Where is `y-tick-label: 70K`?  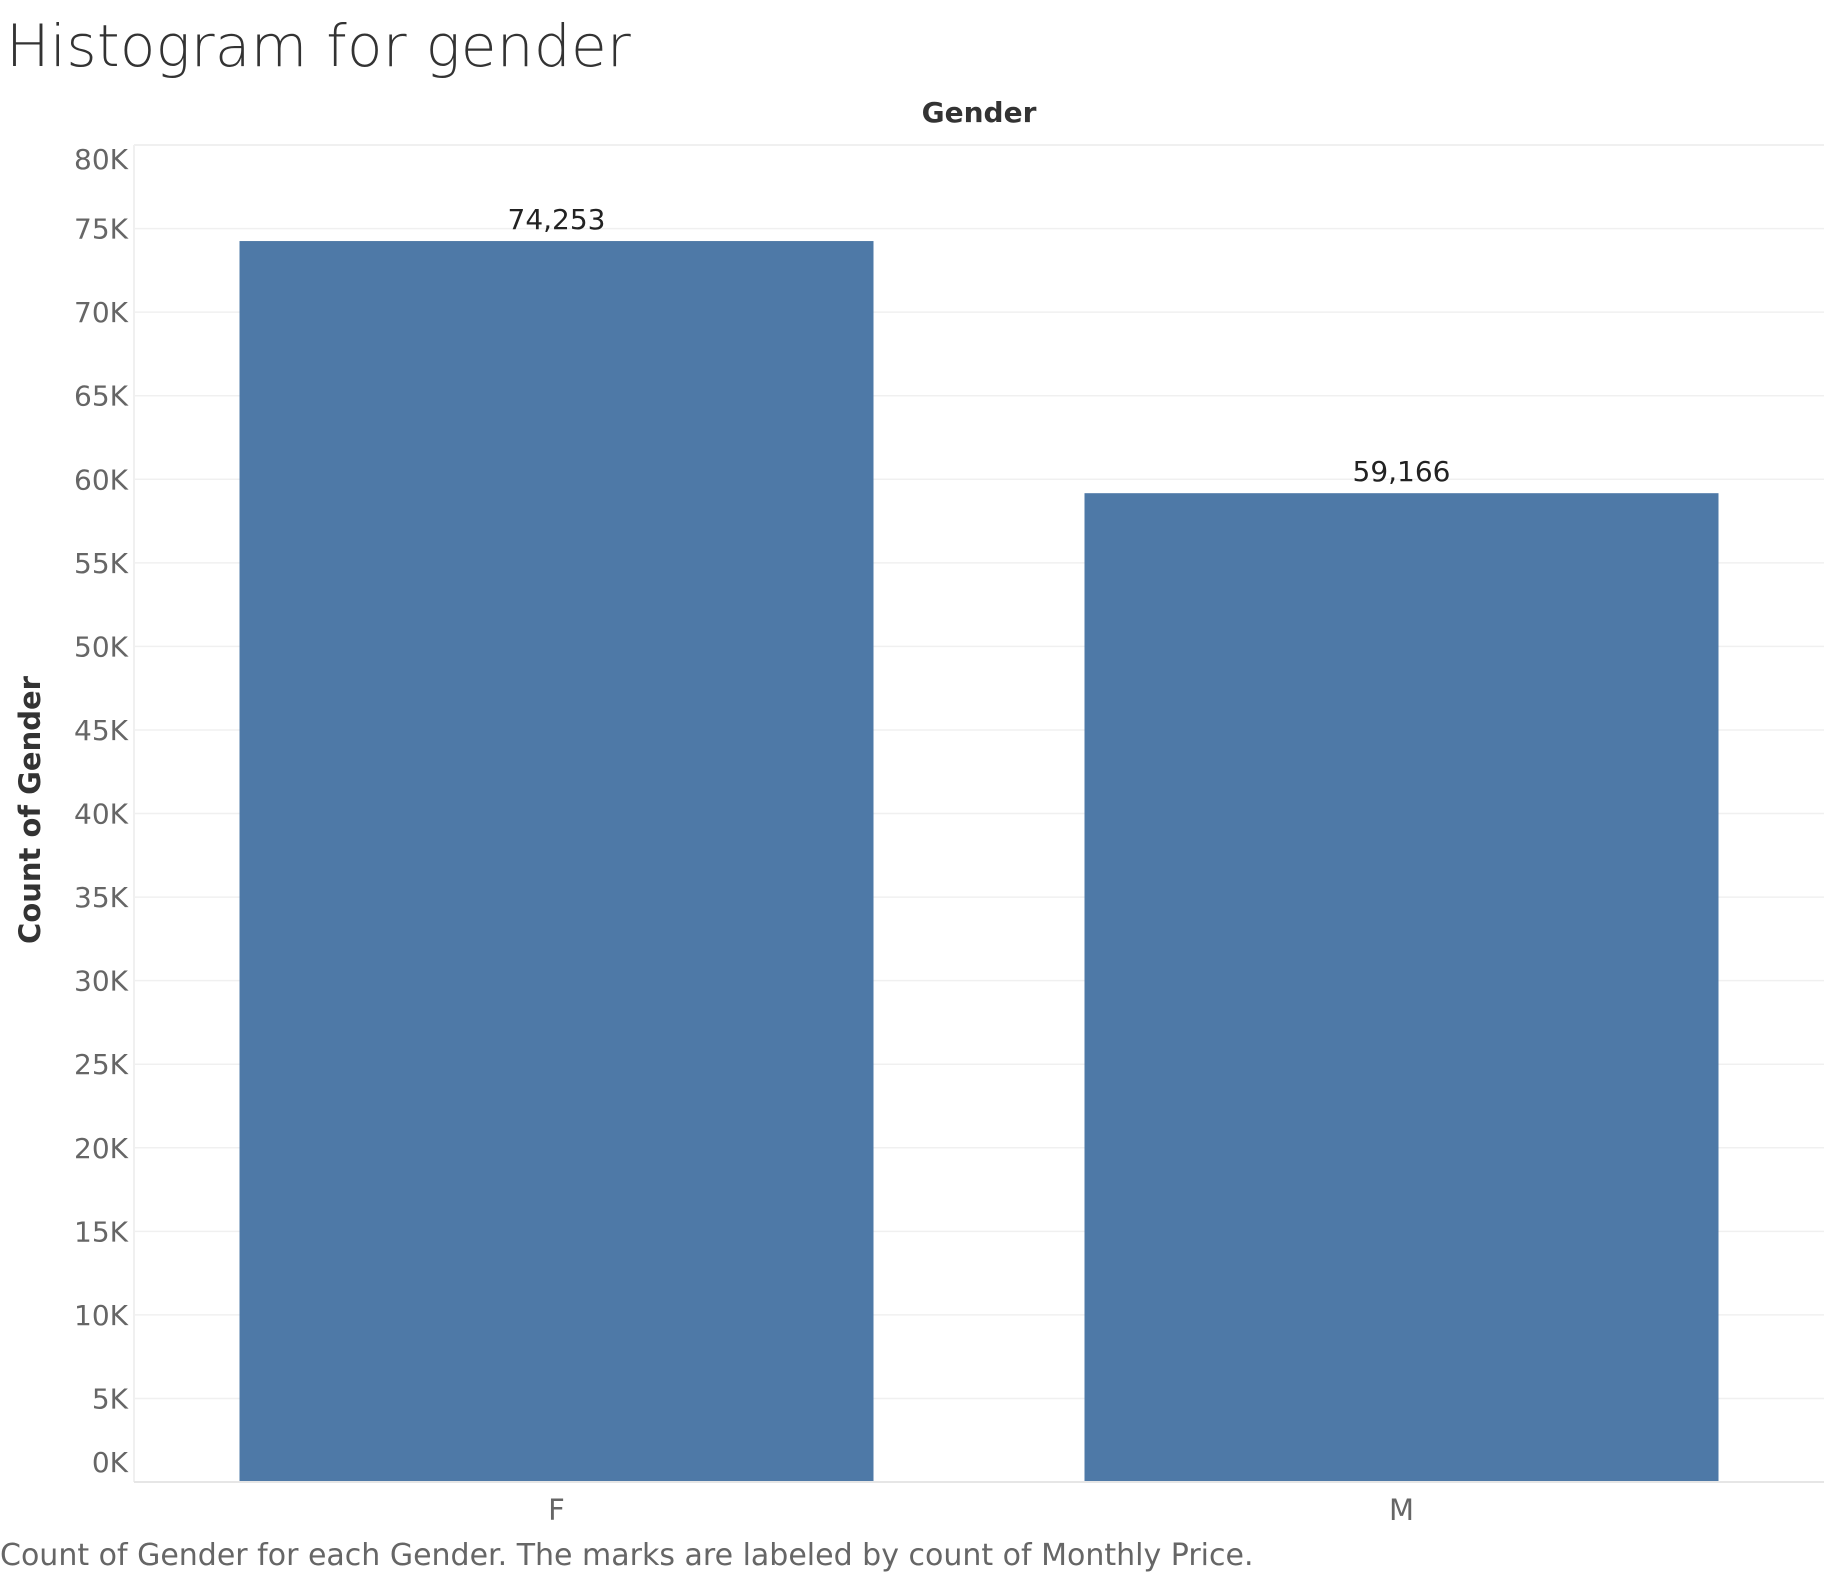
y-tick-label: 70K is located at coordinates (101, 312).